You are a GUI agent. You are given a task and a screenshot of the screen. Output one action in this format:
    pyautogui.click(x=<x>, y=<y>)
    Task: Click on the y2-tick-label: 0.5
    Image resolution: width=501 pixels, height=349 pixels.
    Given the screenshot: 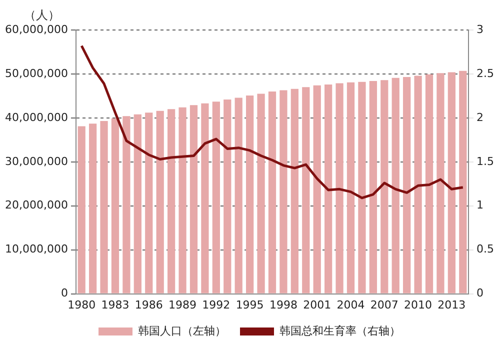 What is the action you would take?
    pyautogui.click(x=485, y=249)
    